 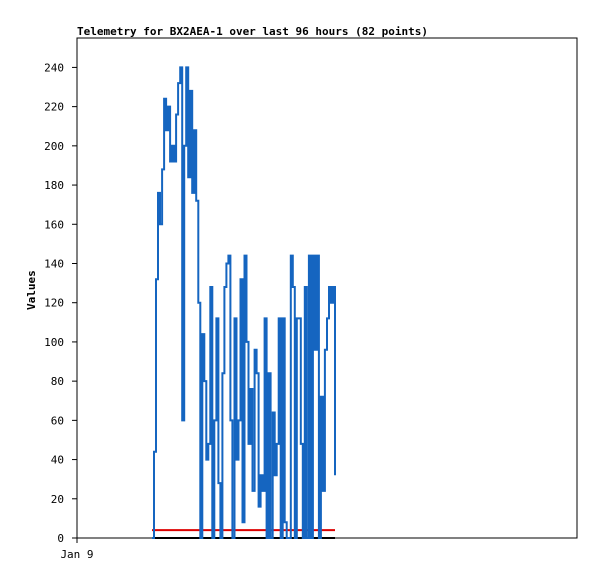 What do you see at coordinates (54, 263) in the screenshot?
I see `y-tick-label: 140` at bounding box center [54, 263].